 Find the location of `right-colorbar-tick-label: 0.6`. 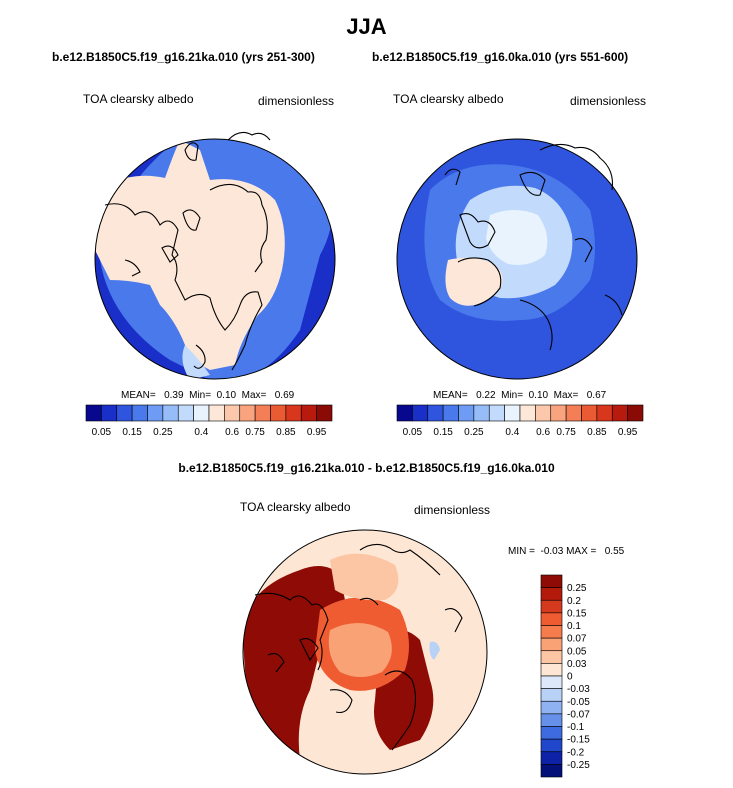

right-colorbar-tick-label: 0.6 is located at coordinates (543, 432).